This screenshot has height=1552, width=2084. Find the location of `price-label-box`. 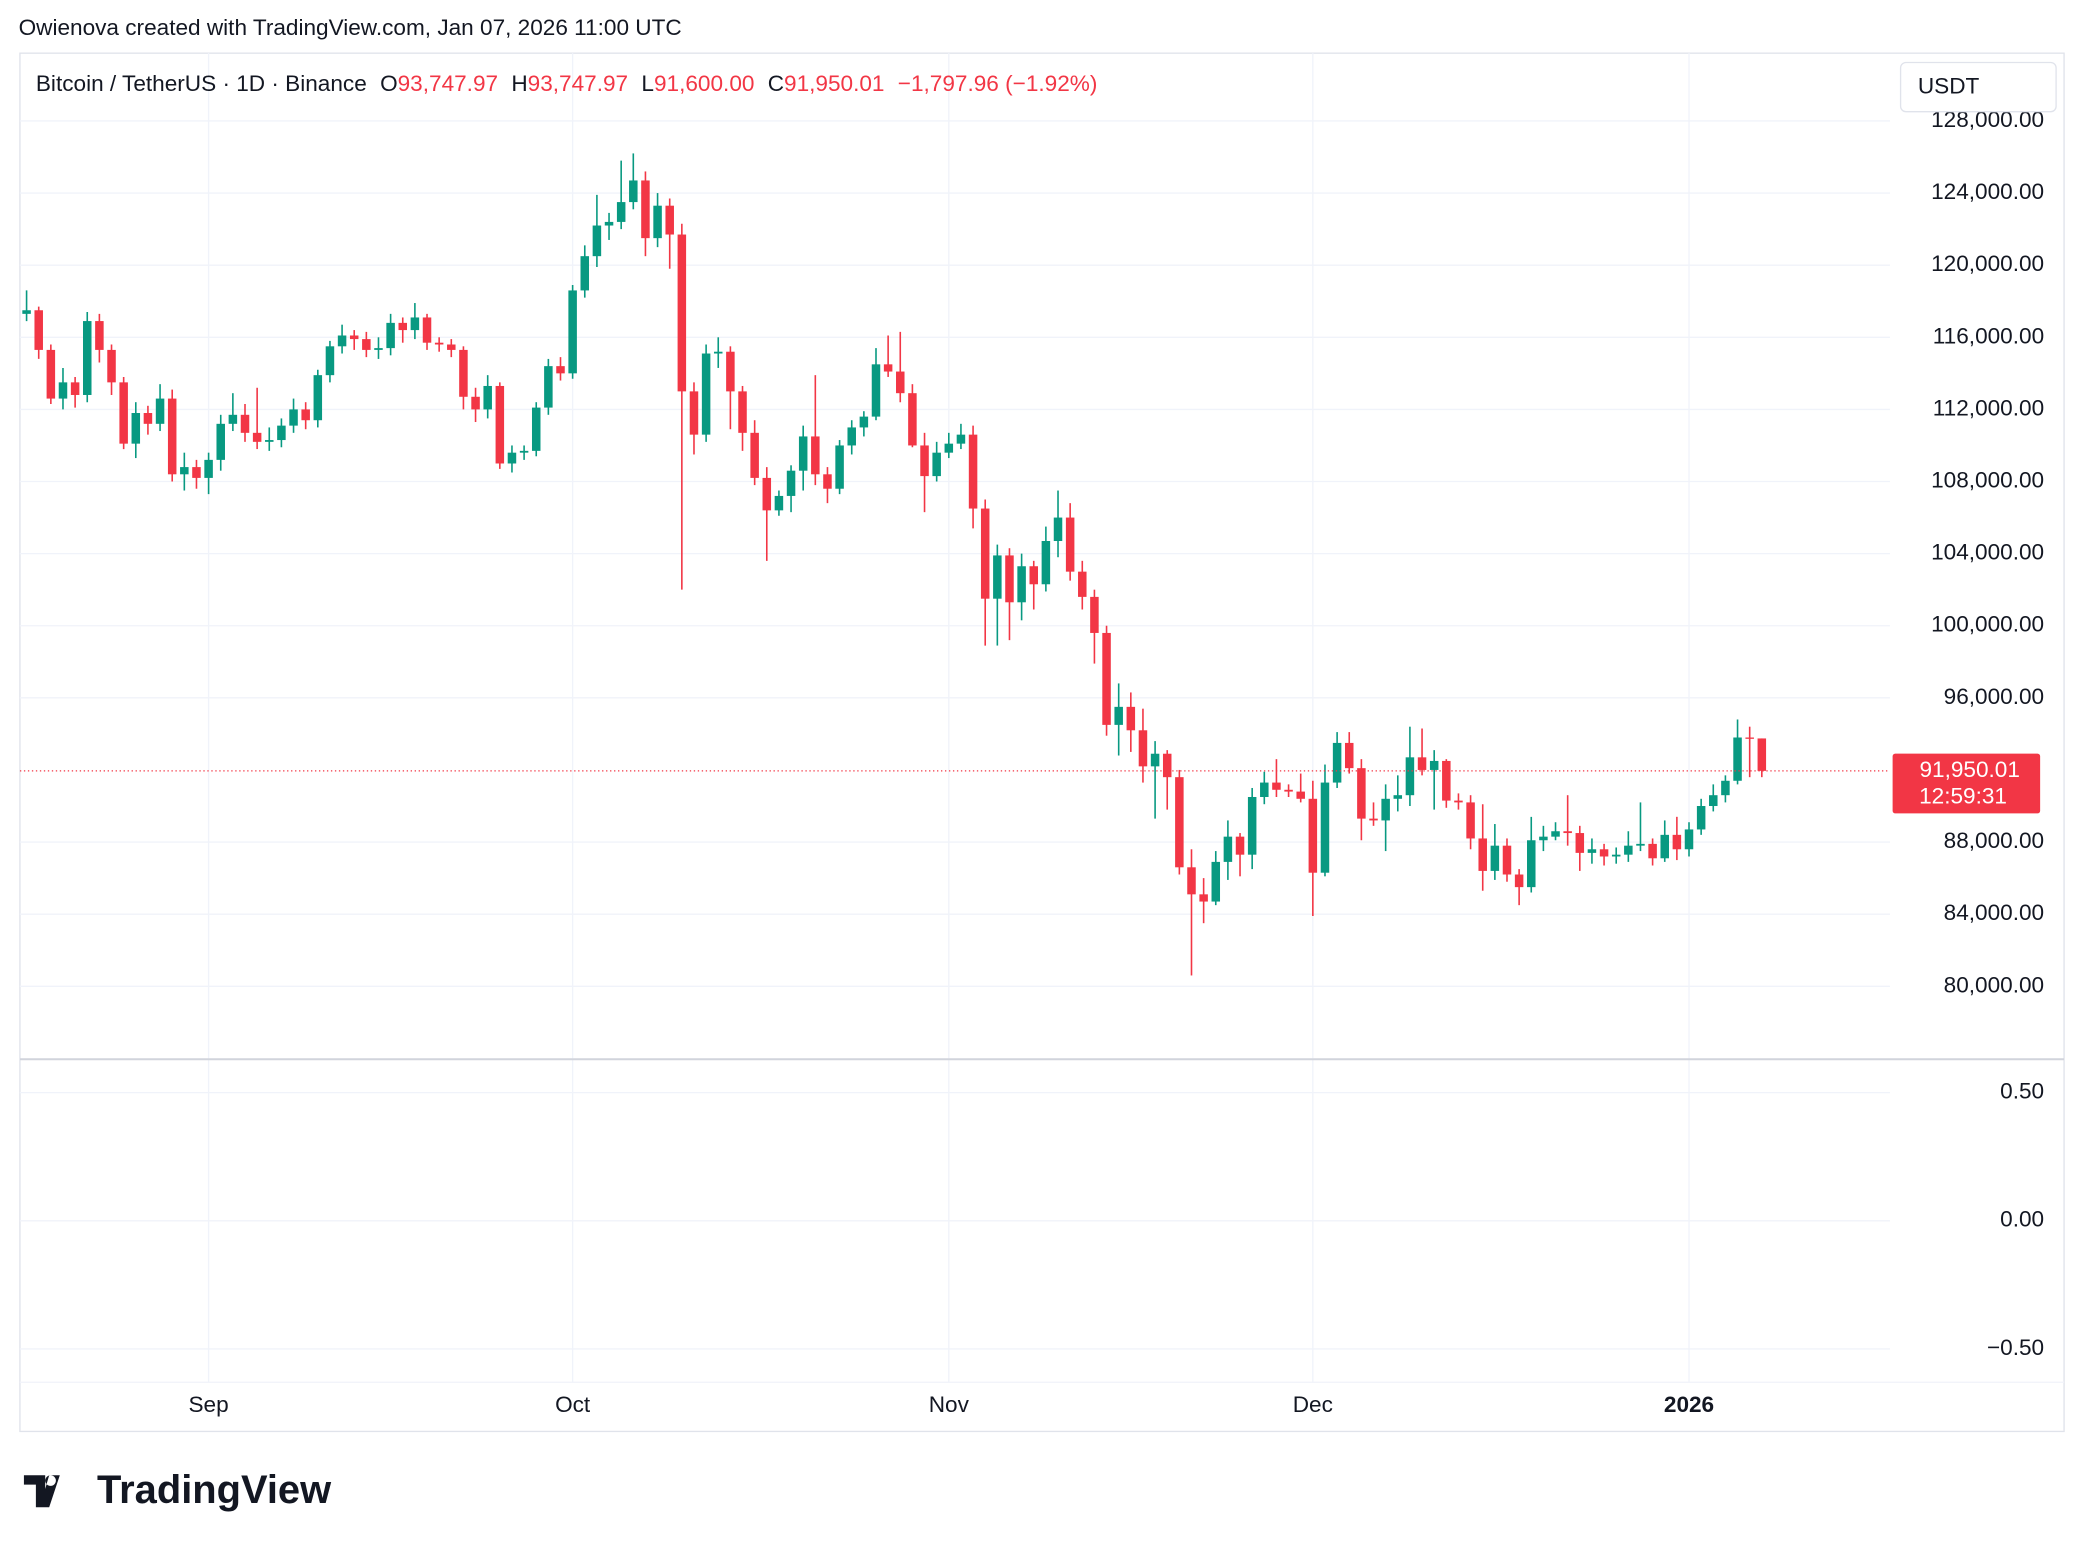

price-label-box is located at coordinates (1966, 783).